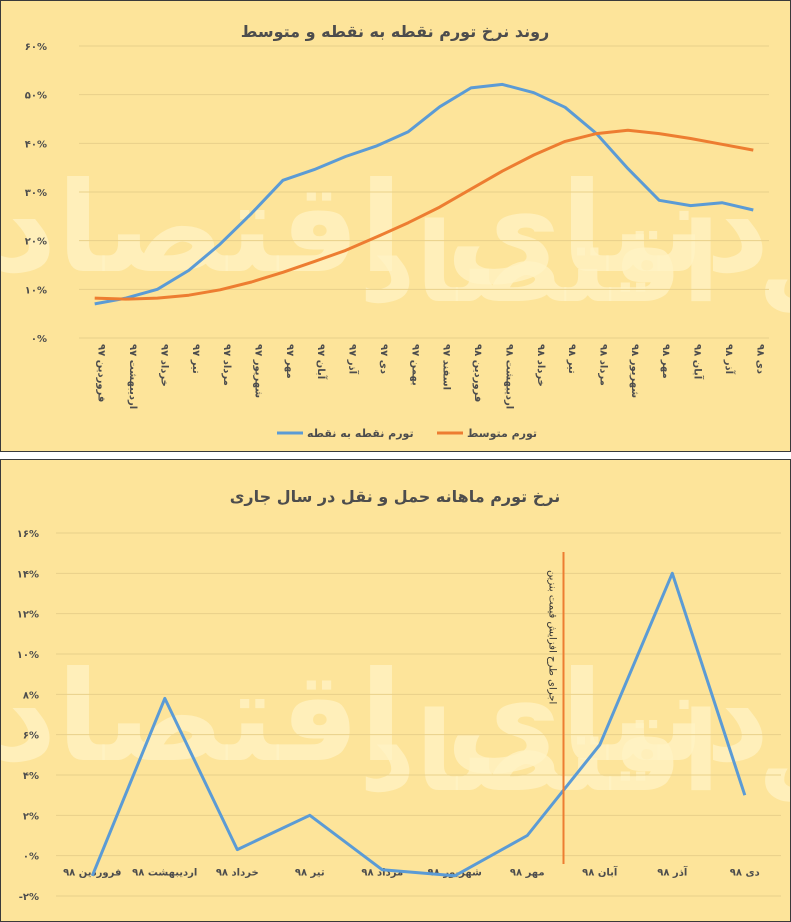 The image size is (791, 922). I want to click on y-tick-label: ۵۰%, so click(36, 96).